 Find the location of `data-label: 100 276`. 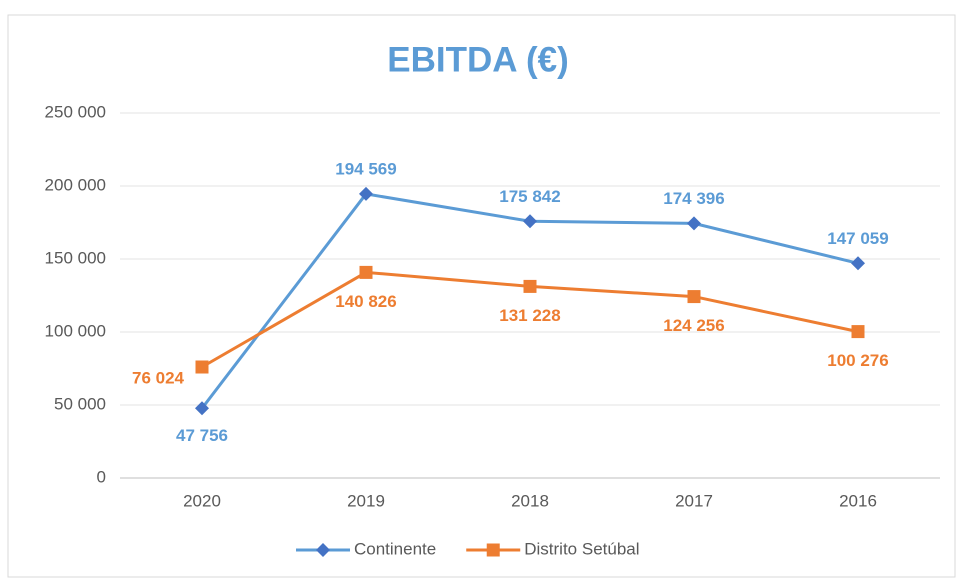

data-label: 100 276 is located at coordinates (857, 360).